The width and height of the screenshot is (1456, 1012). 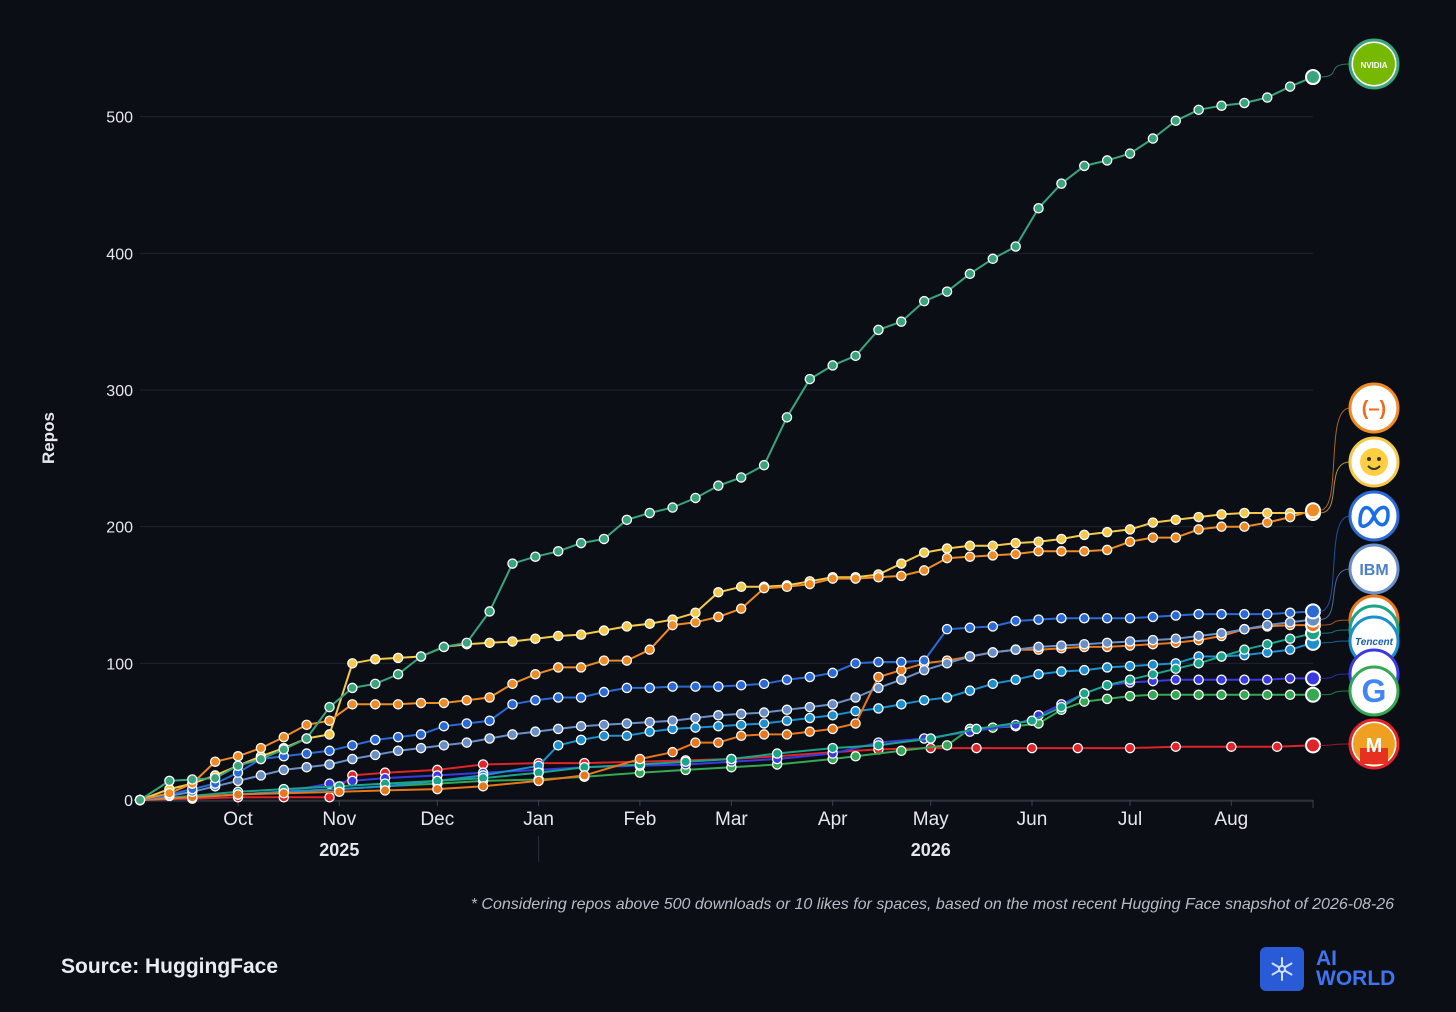 What do you see at coordinates (640, 819) in the screenshot?
I see `x-tick-label: Feb` at bounding box center [640, 819].